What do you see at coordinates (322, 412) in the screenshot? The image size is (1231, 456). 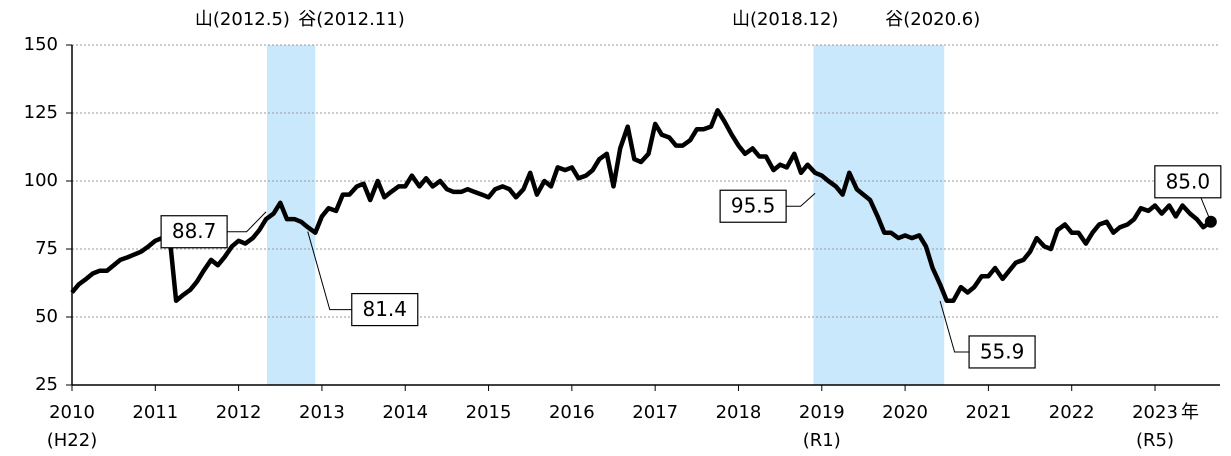 I see `x-tick-label: 2013` at bounding box center [322, 412].